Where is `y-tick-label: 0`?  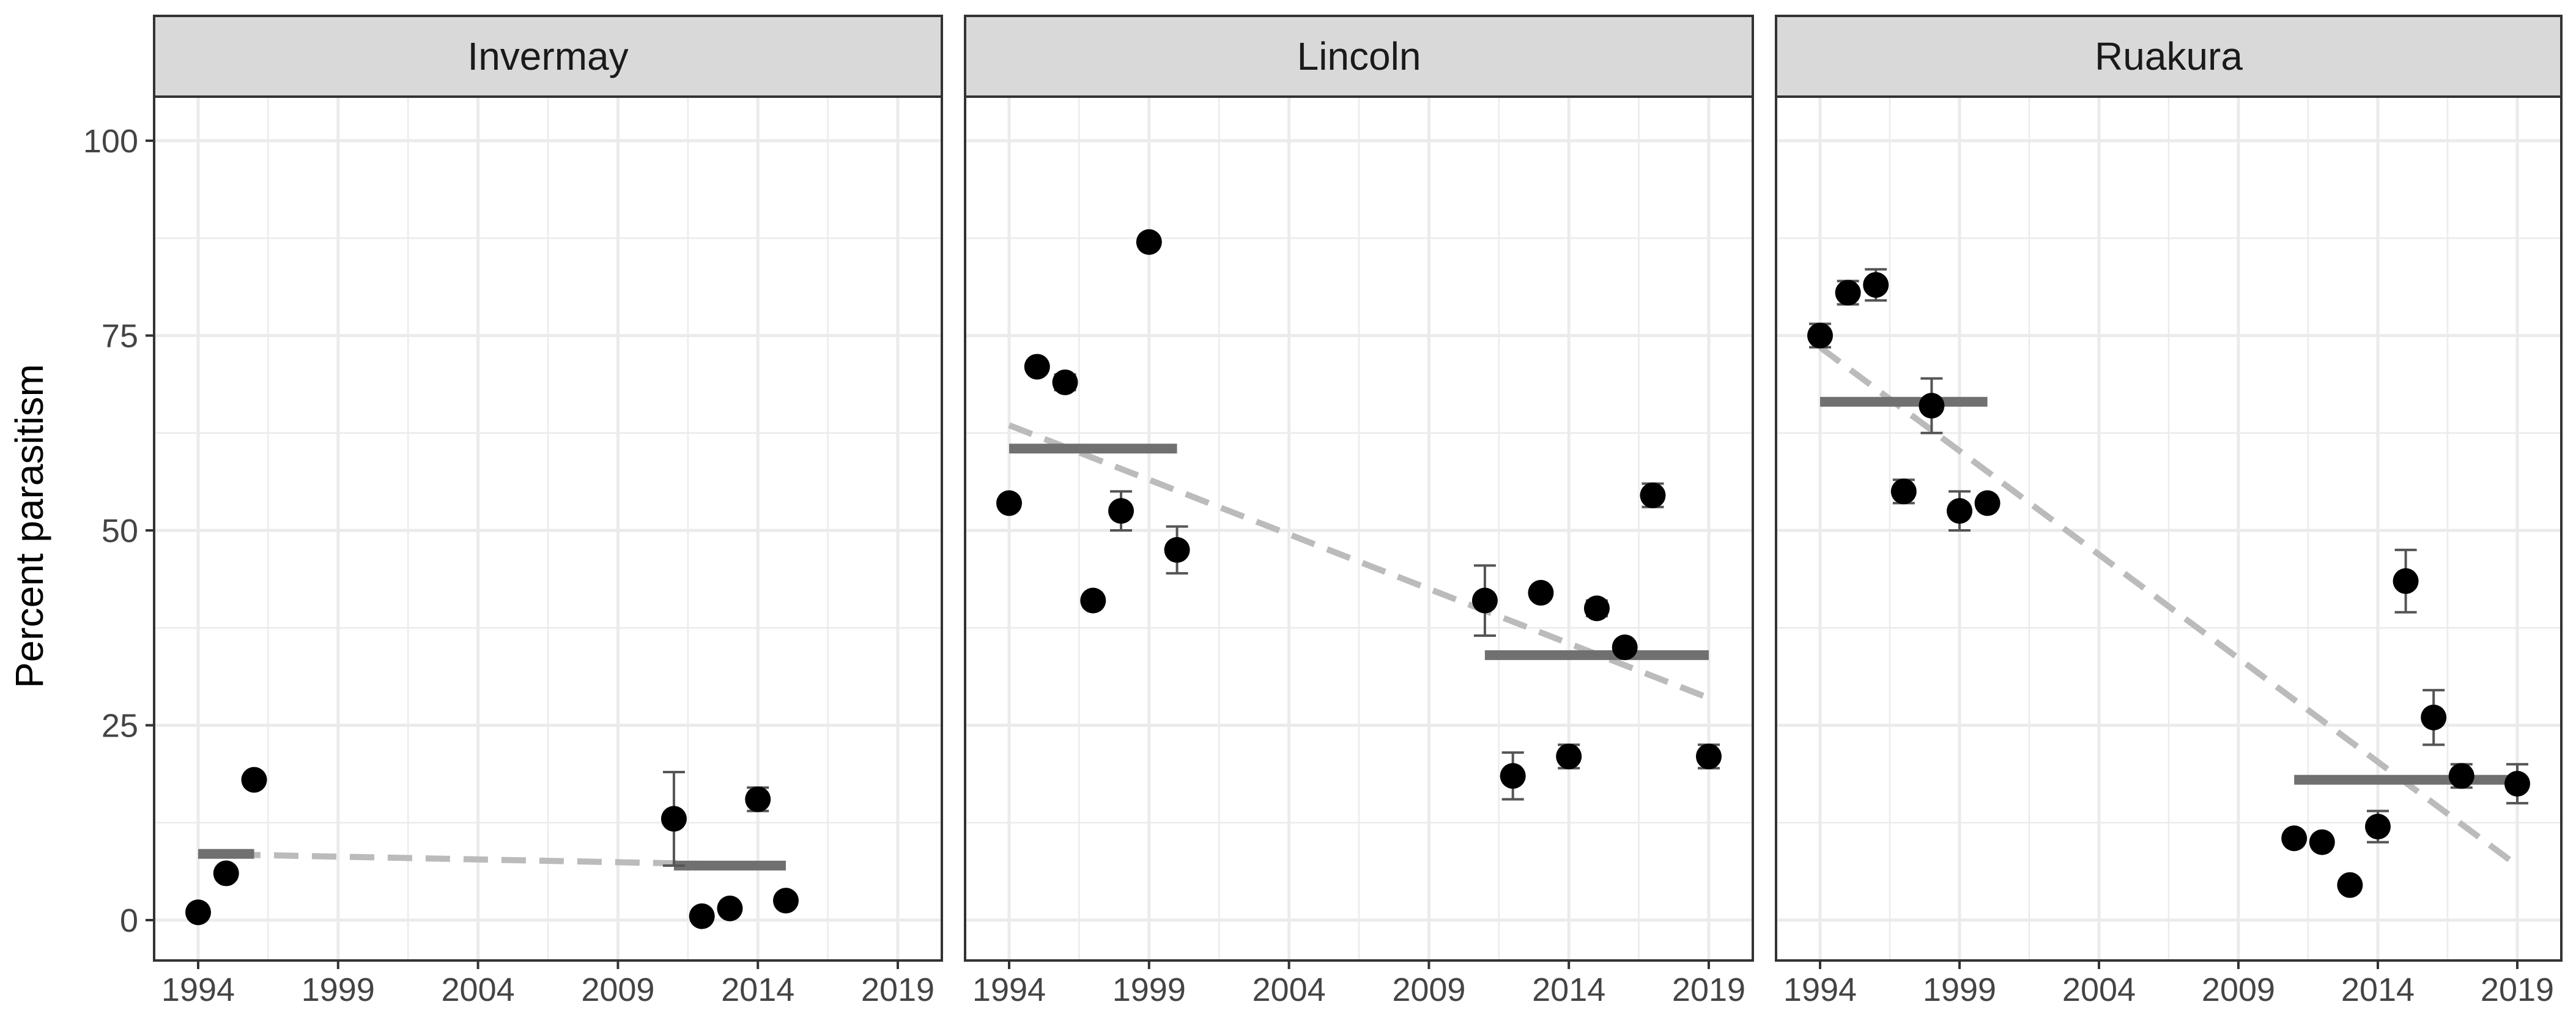
y-tick-label: 0 is located at coordinates (129, 920).